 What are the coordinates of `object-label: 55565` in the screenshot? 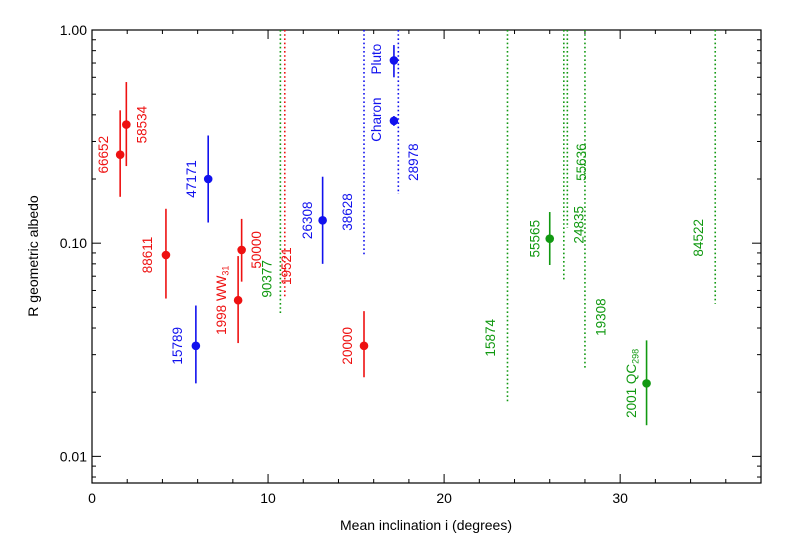 It's located at (534, 239).